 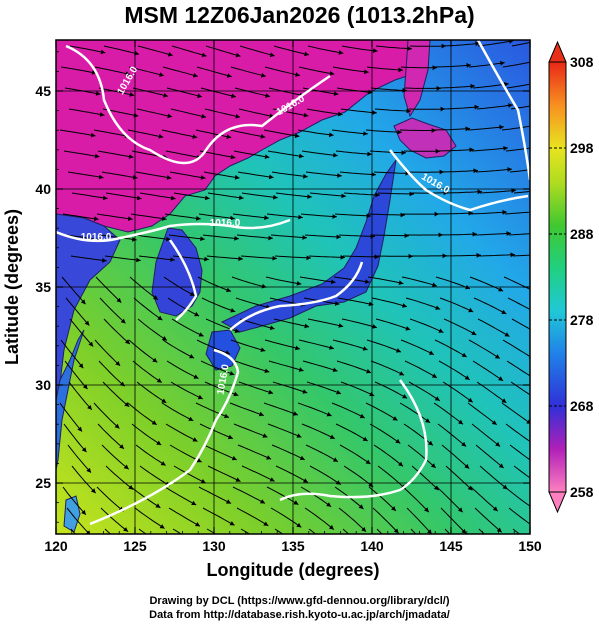 I want to click on contour-label: 1016.0, so click(x=223, y=379).